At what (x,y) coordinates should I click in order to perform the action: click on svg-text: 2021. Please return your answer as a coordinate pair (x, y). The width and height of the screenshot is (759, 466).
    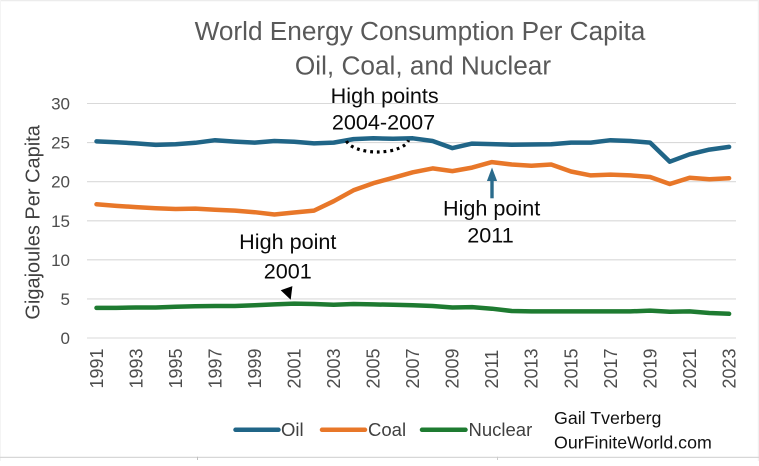
    Looking at the image, I should click on (690, 368).